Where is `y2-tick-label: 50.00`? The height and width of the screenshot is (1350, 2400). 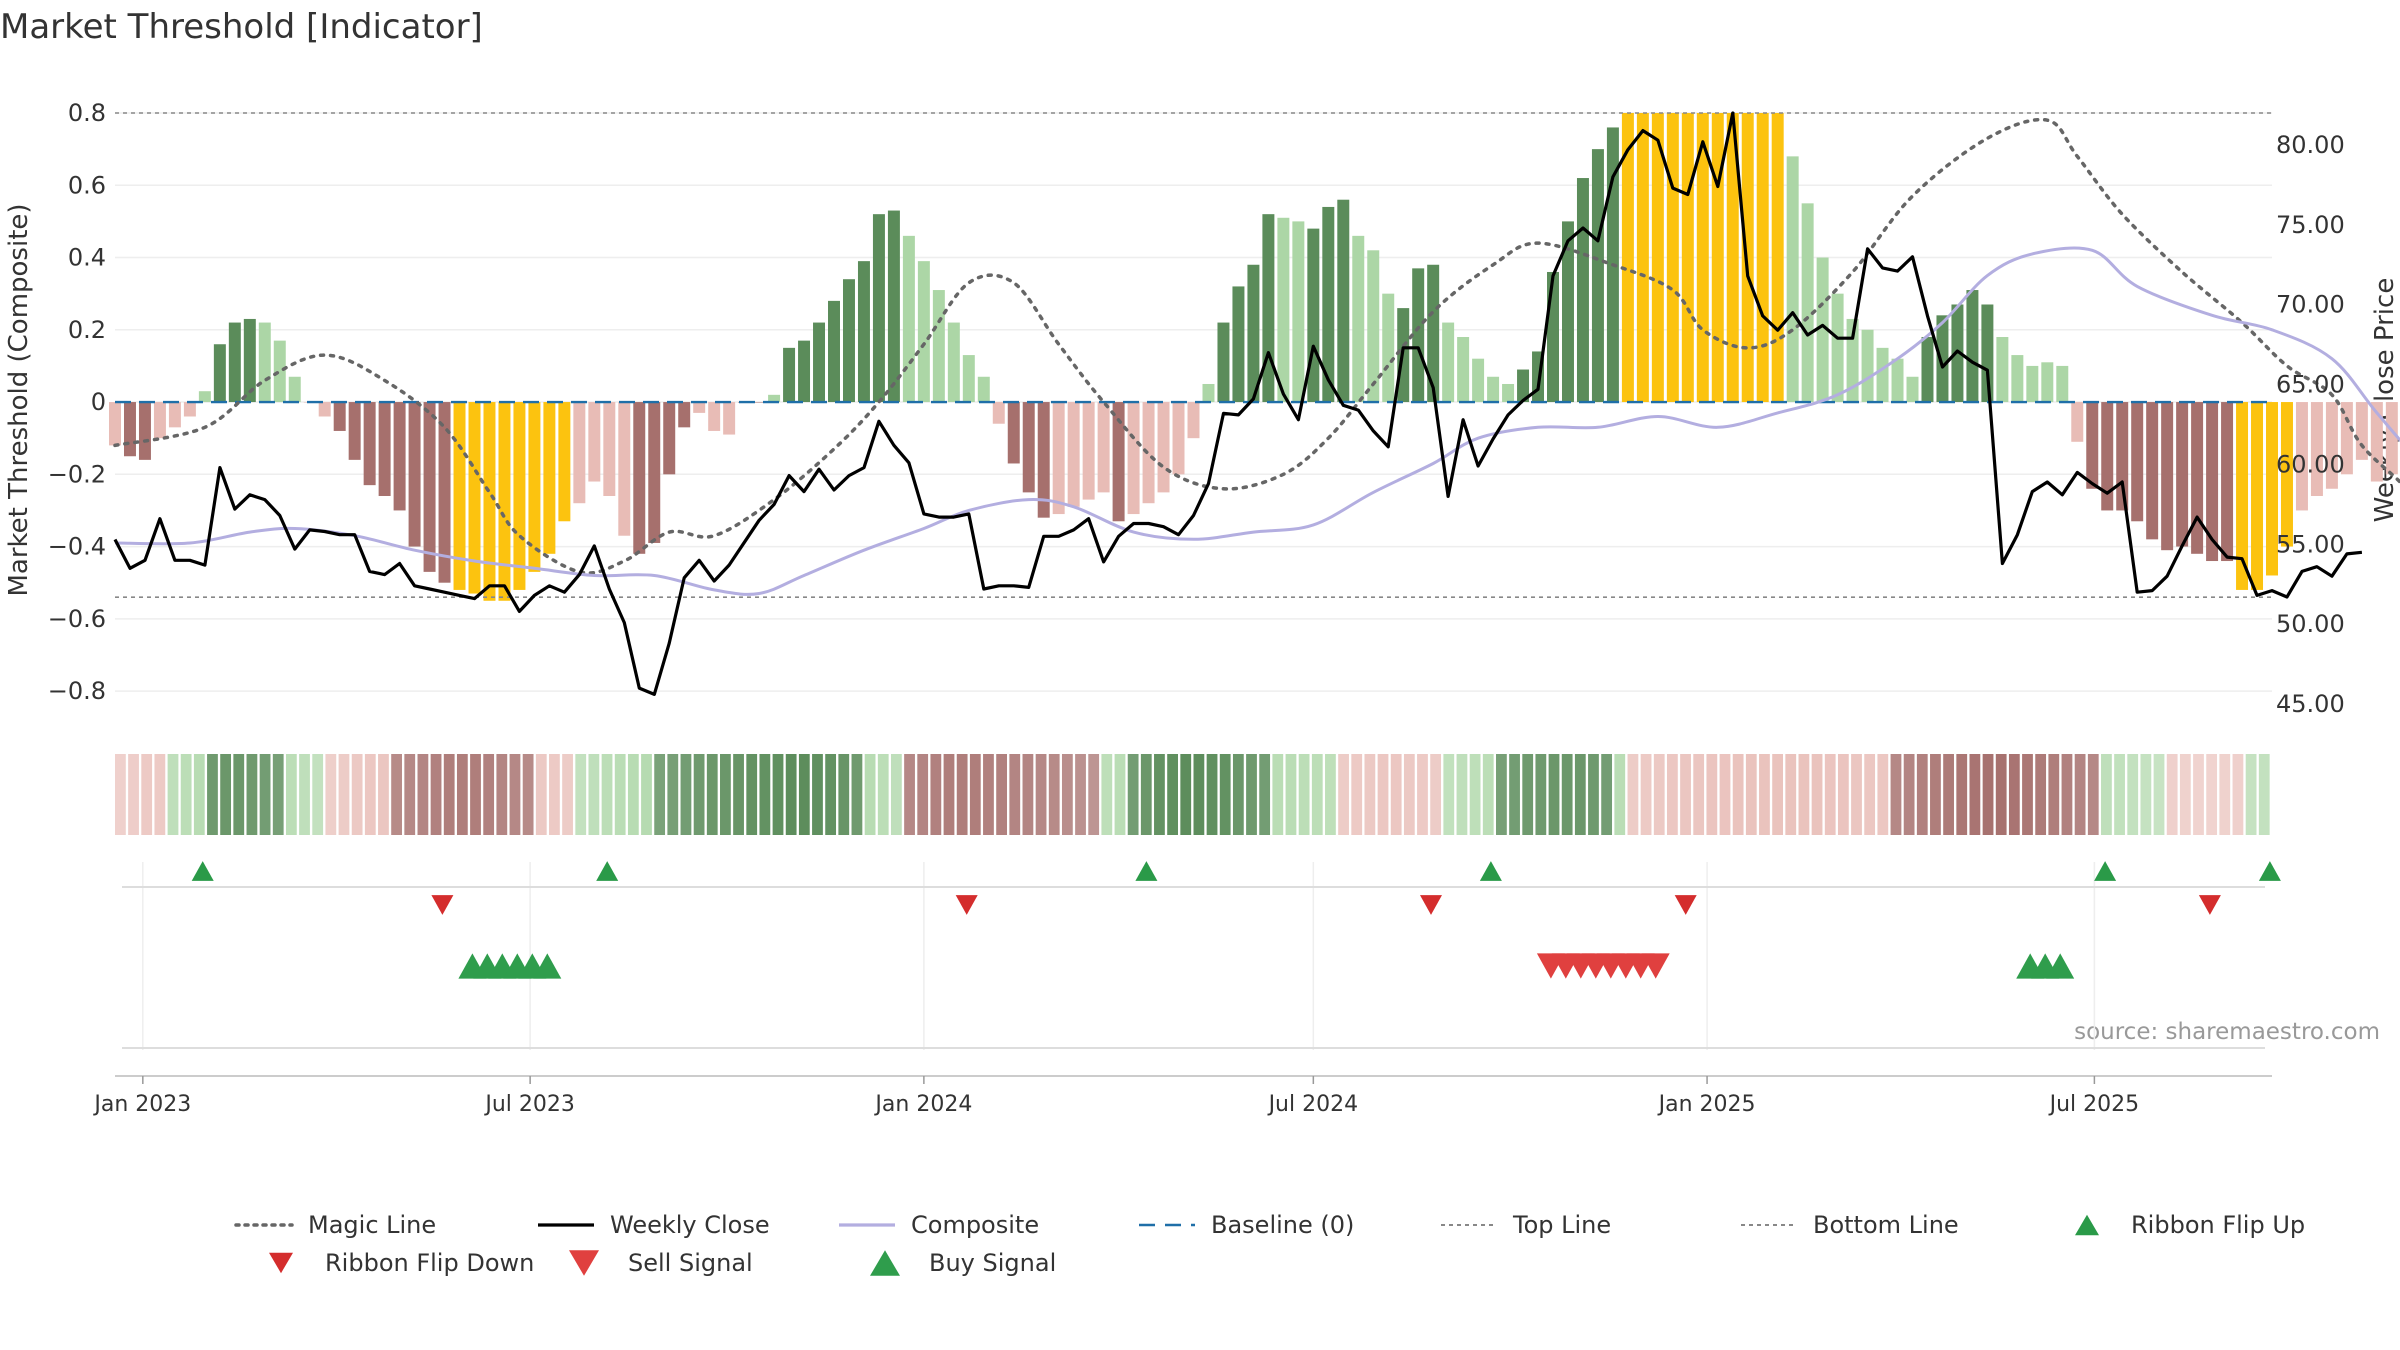 y2-tick-label: 50.00 is located at coordinates (2310, 624).